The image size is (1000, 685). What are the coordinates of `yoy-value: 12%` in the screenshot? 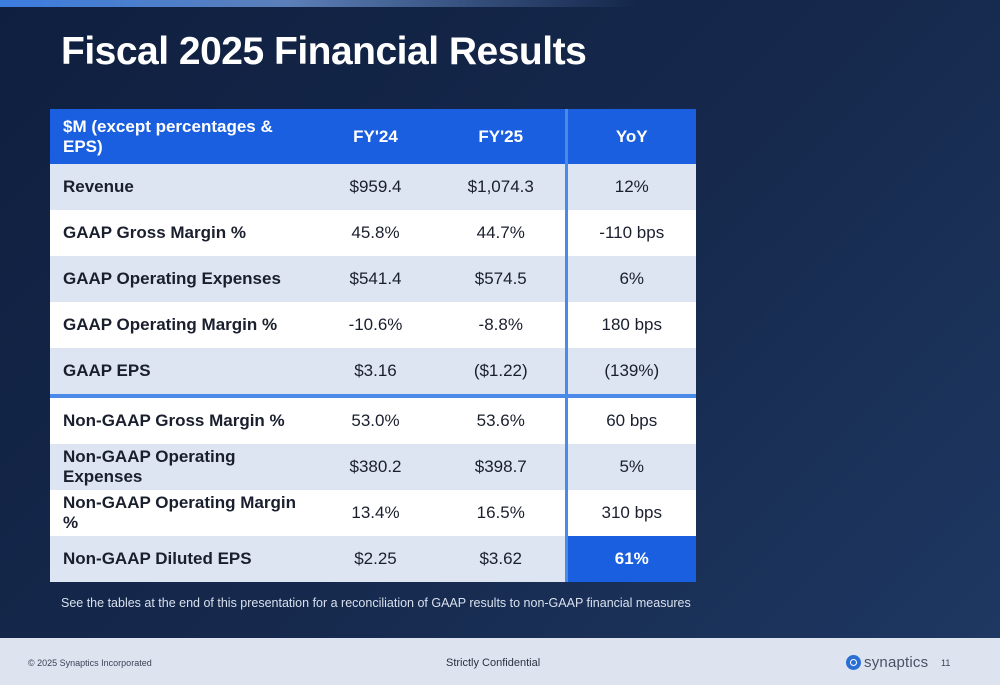 It's located at (630, 187).